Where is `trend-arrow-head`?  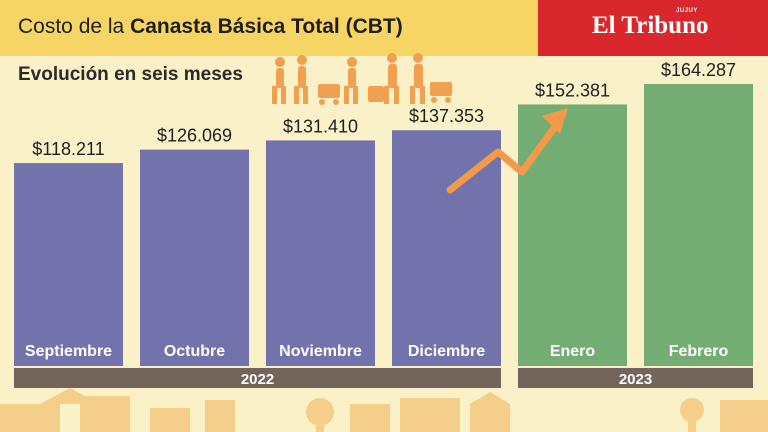 trend-arrow-head is located at coordinates (555, 121).